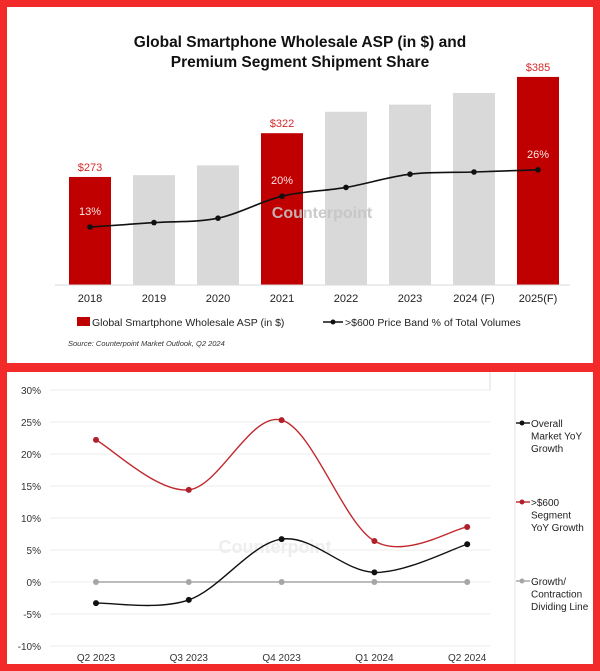 The width and height of the screenshot is (600, 671). Describe the element at coordinates (556, 595) in the screenshot. I see `legend-label: Contraction` at that location.